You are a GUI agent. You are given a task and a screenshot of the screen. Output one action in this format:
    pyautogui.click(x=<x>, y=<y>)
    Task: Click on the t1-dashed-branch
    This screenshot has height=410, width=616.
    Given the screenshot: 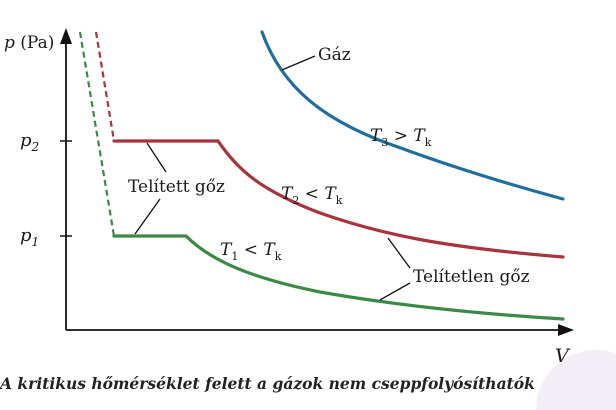 What is the action you would take?
    pyautogui.click(x=97, y=134)
    